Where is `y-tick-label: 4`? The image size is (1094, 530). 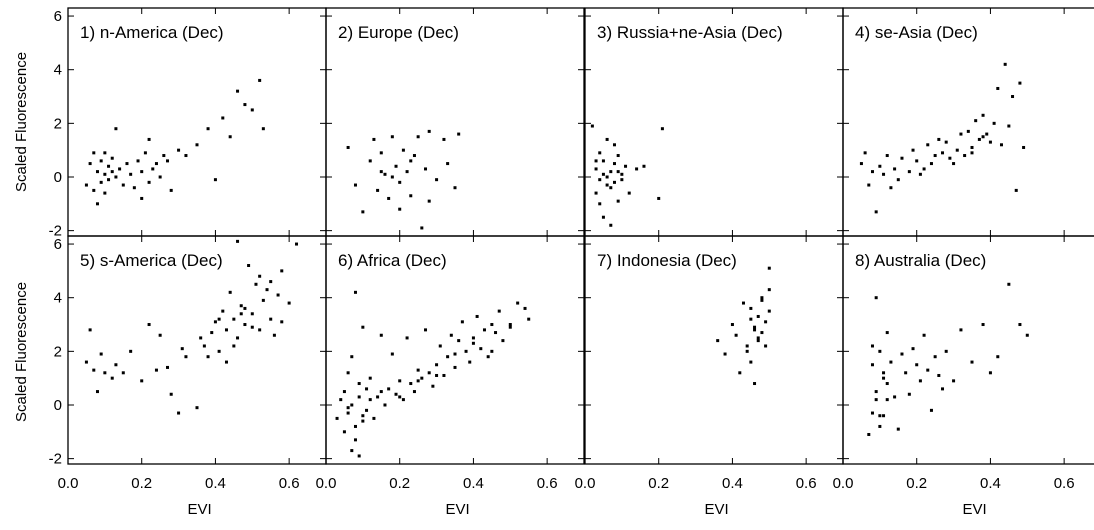
y-tick-label: 4 is located at coordinates (58, 298).